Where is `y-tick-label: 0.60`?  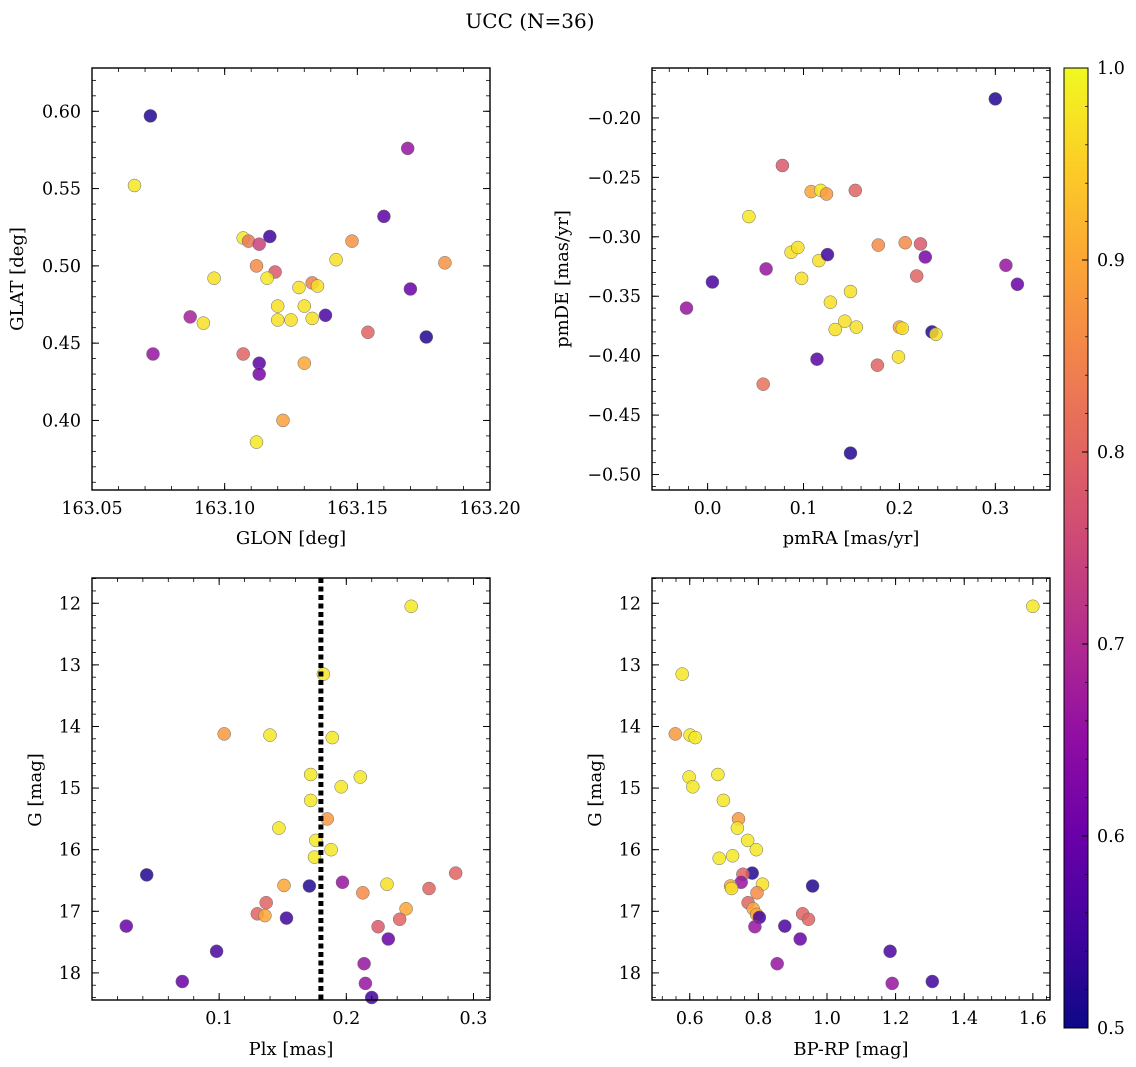 y-tick-label: 0.60 is located at coordinates (61, 112).